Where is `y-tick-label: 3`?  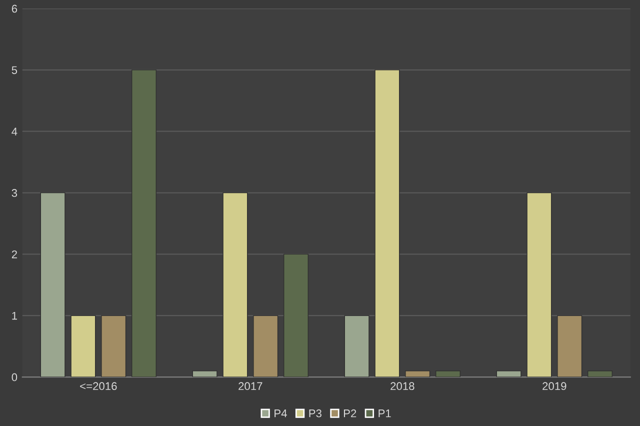 y-tick-label: 3 is located at coordinates (15, 193).